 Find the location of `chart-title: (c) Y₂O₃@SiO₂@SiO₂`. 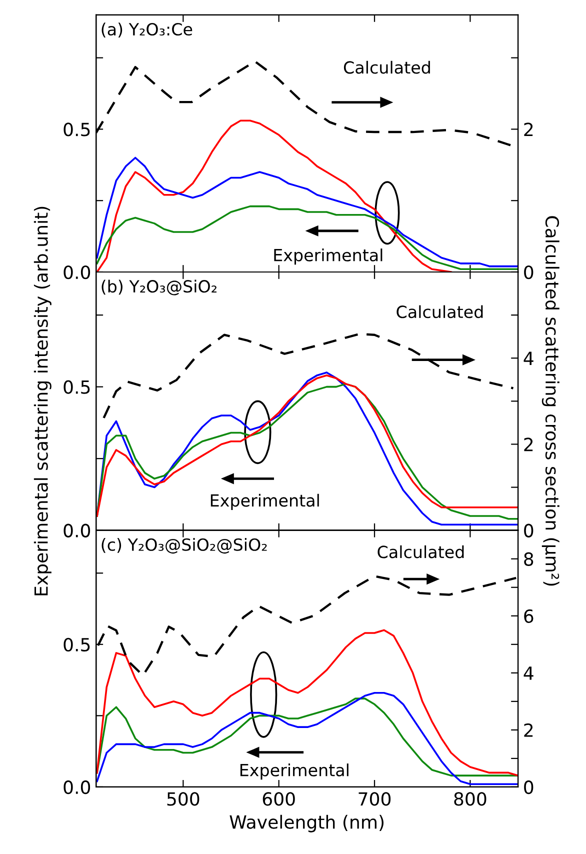

chart-title: (c) Y₂O₃@SiO₂@SiO₂ is located at coordinates (184, 546).